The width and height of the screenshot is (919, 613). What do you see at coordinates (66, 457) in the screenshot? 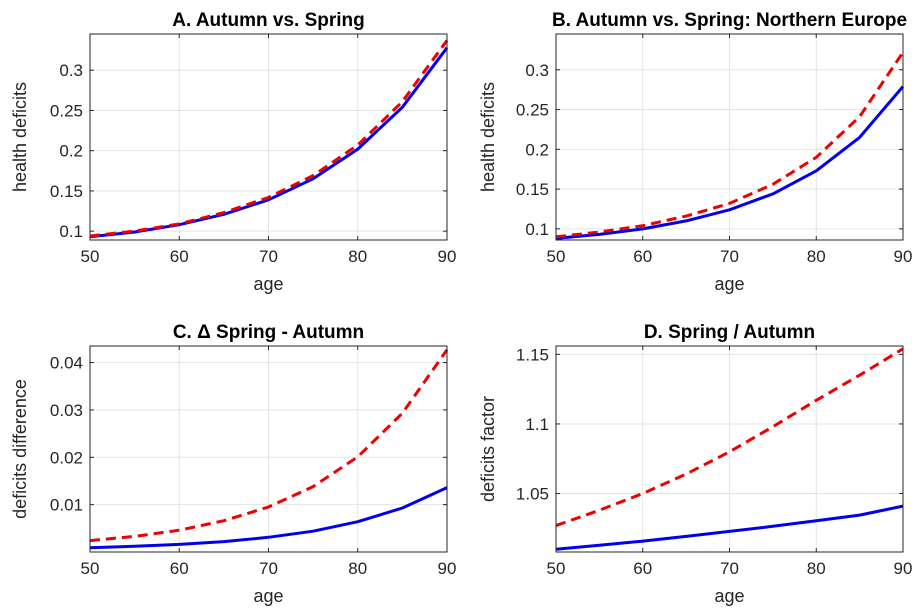
I see `y-tick-label: 0.02` at bounding box center [66, 457].